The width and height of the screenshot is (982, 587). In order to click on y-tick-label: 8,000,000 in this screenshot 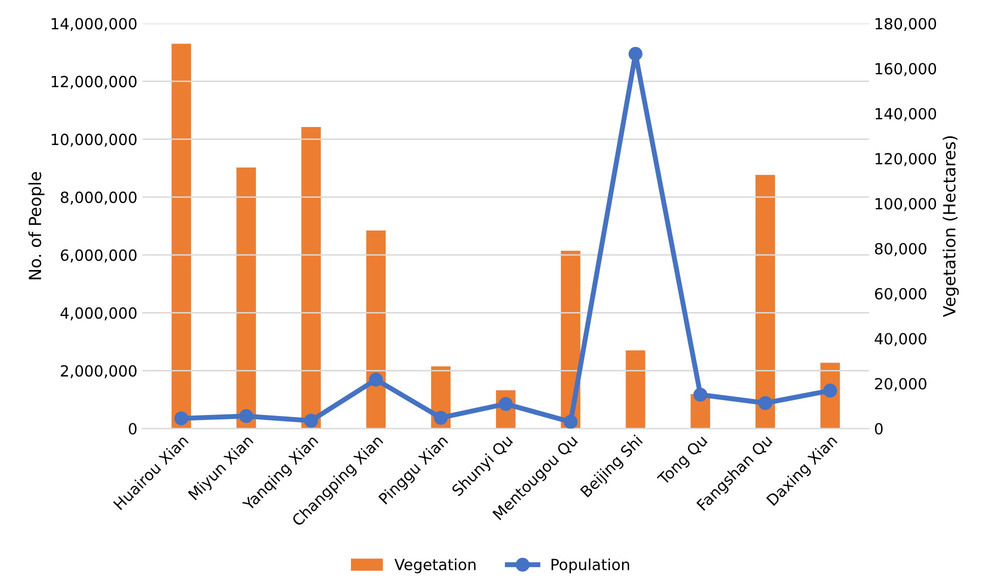, I will do `click(98, 198)`.